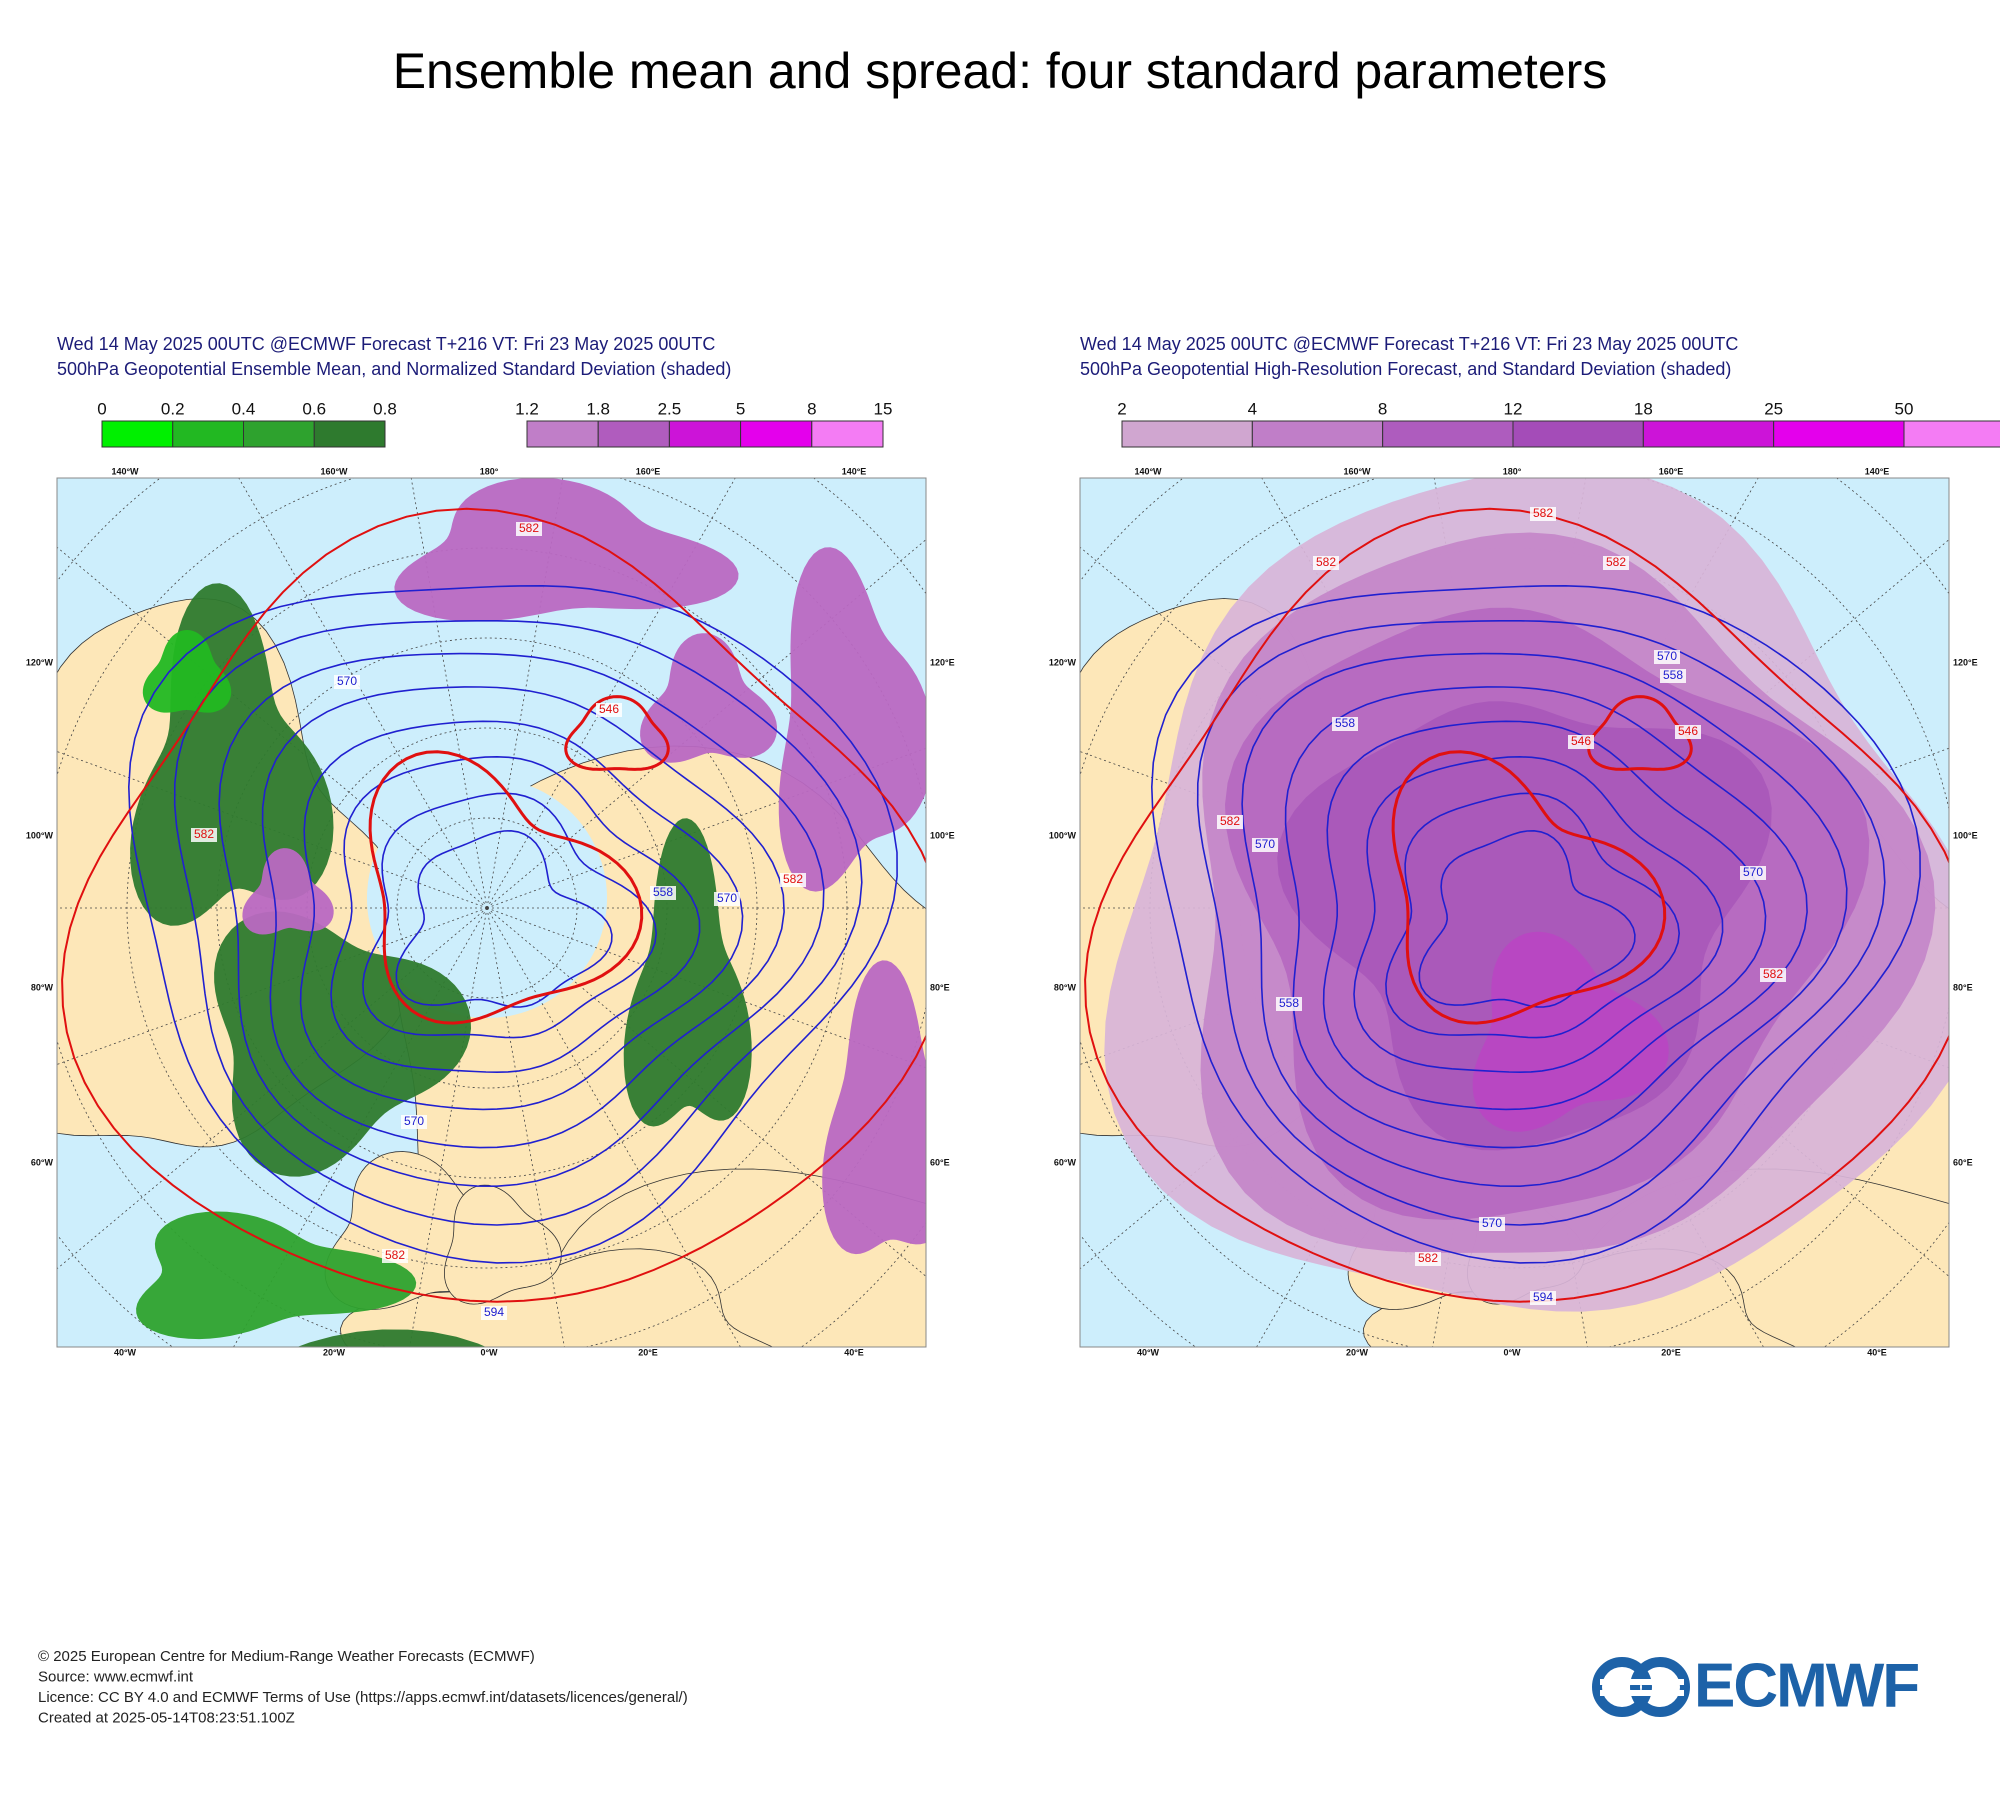  I want to click on contour-label: 570, so click(414, 1121).